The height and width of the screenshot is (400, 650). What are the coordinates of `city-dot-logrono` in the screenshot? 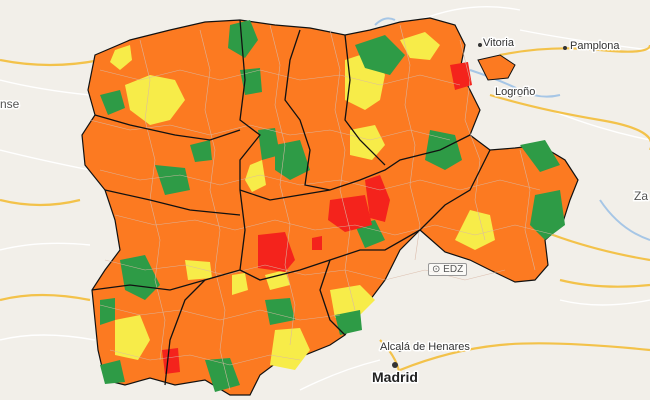 It's located at (520, 95).